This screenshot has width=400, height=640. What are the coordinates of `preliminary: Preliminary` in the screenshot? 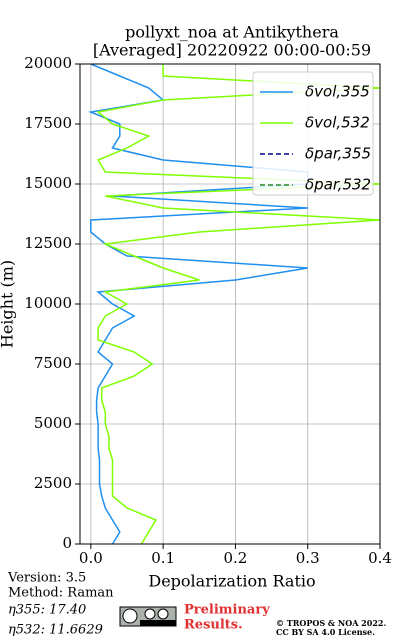 It's located at (227, 610).